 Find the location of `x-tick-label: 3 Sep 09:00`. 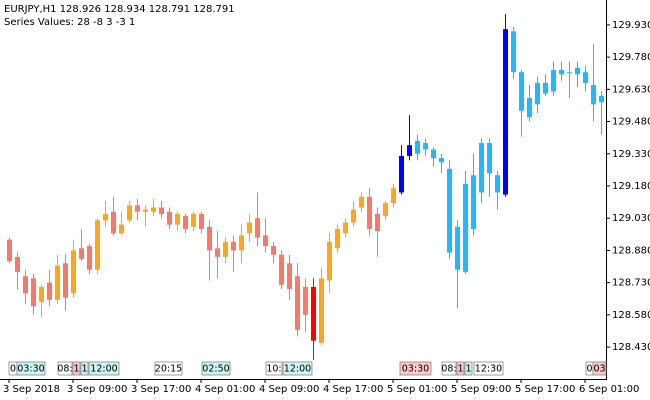

x-tick-label: 3 Sep 09:00 is located at coordinates (97, 389).